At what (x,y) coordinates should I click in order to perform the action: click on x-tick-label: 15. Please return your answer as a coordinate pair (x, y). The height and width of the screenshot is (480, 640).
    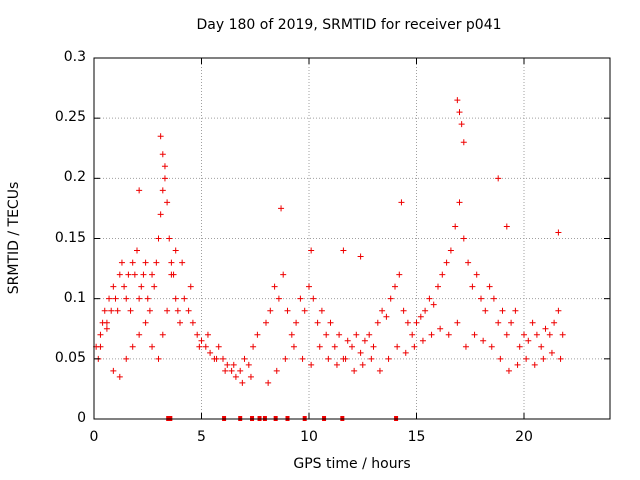
    Looking at the image, I should click on (416, 437).